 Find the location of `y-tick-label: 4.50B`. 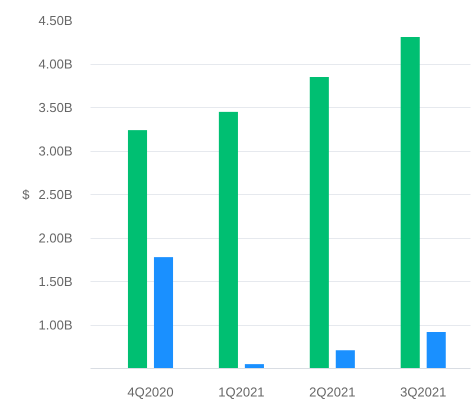

y-tick-label: 4.50B is located at coordinates (55, 20).